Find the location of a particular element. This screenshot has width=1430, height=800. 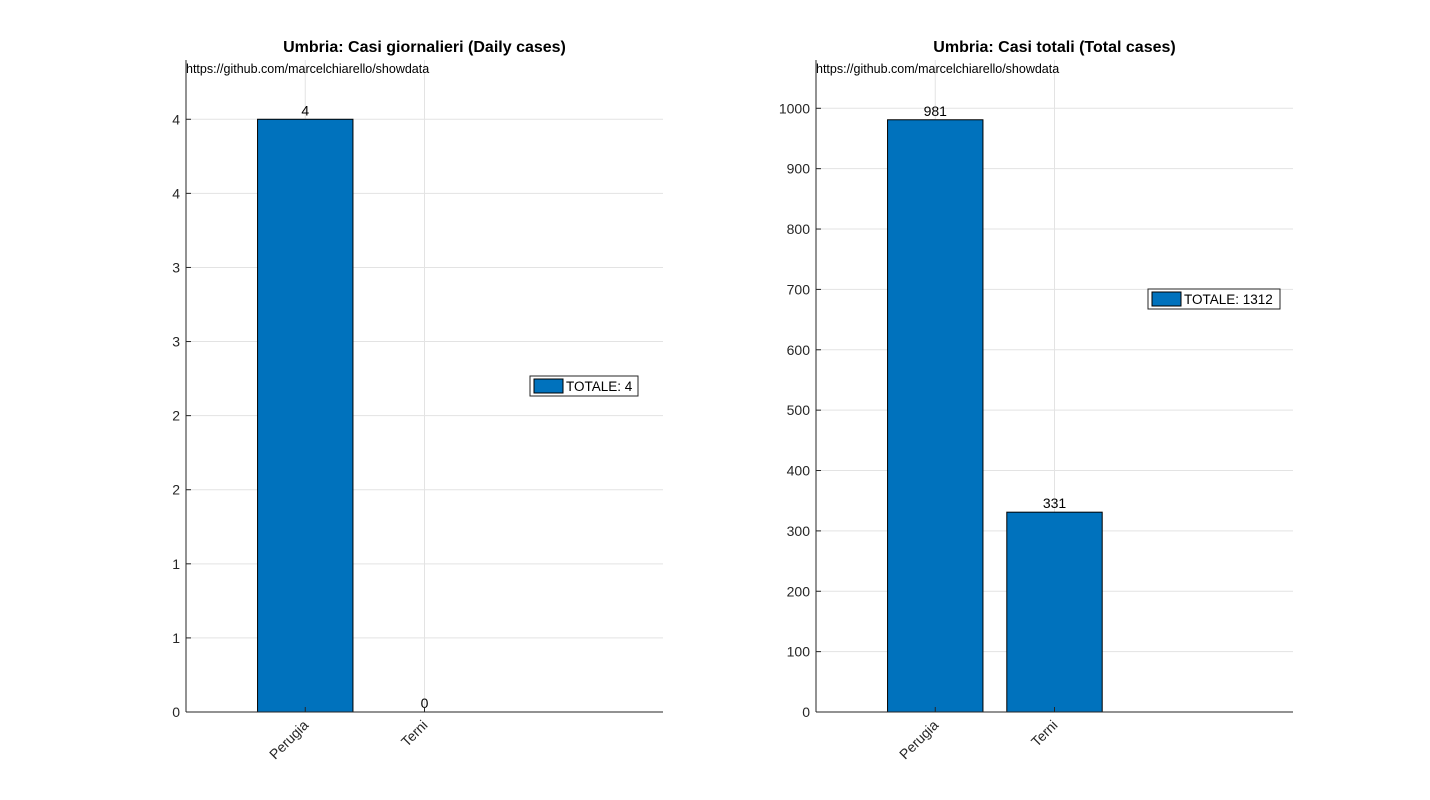

bar-terni is located at coordinates (1054, 612).